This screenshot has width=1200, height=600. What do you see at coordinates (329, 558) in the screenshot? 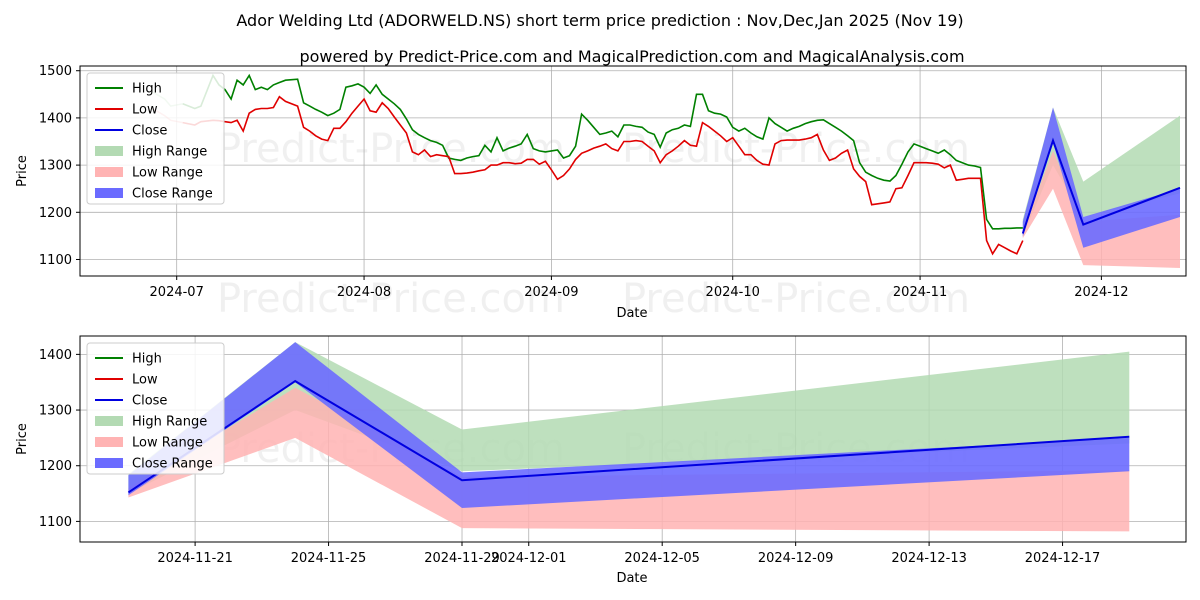
I see `x-tick-label: 2024-11-25` at bounding box center [329, 558].